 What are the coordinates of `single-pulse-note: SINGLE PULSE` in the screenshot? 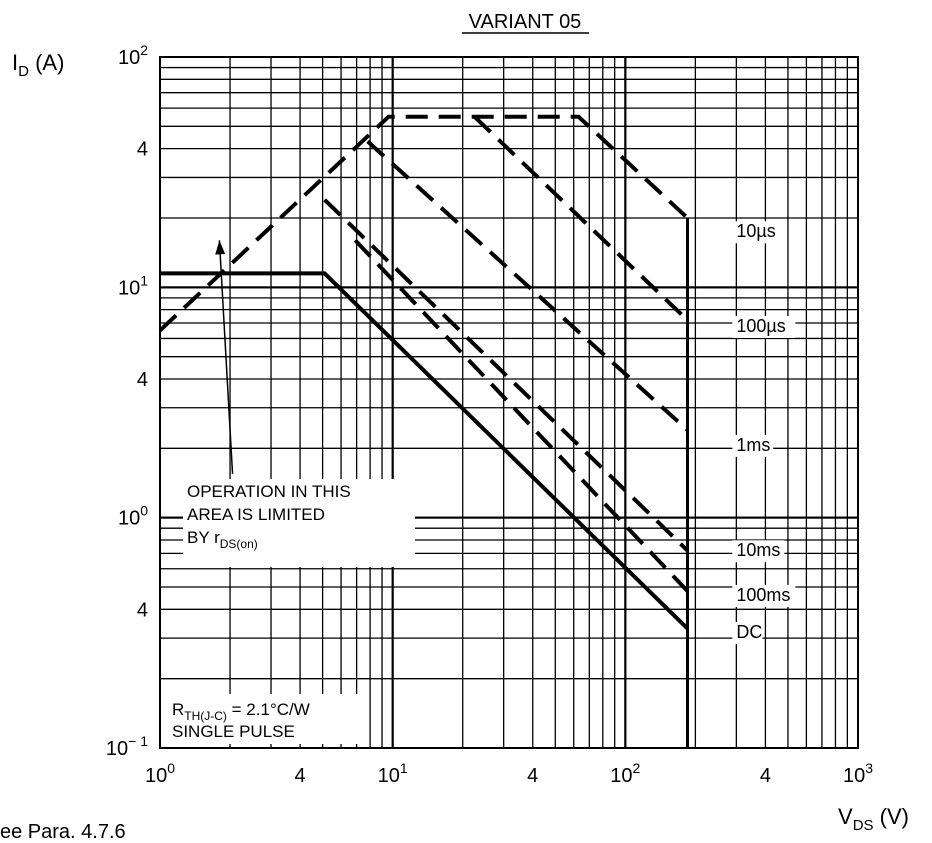 It's located at (233, 731).